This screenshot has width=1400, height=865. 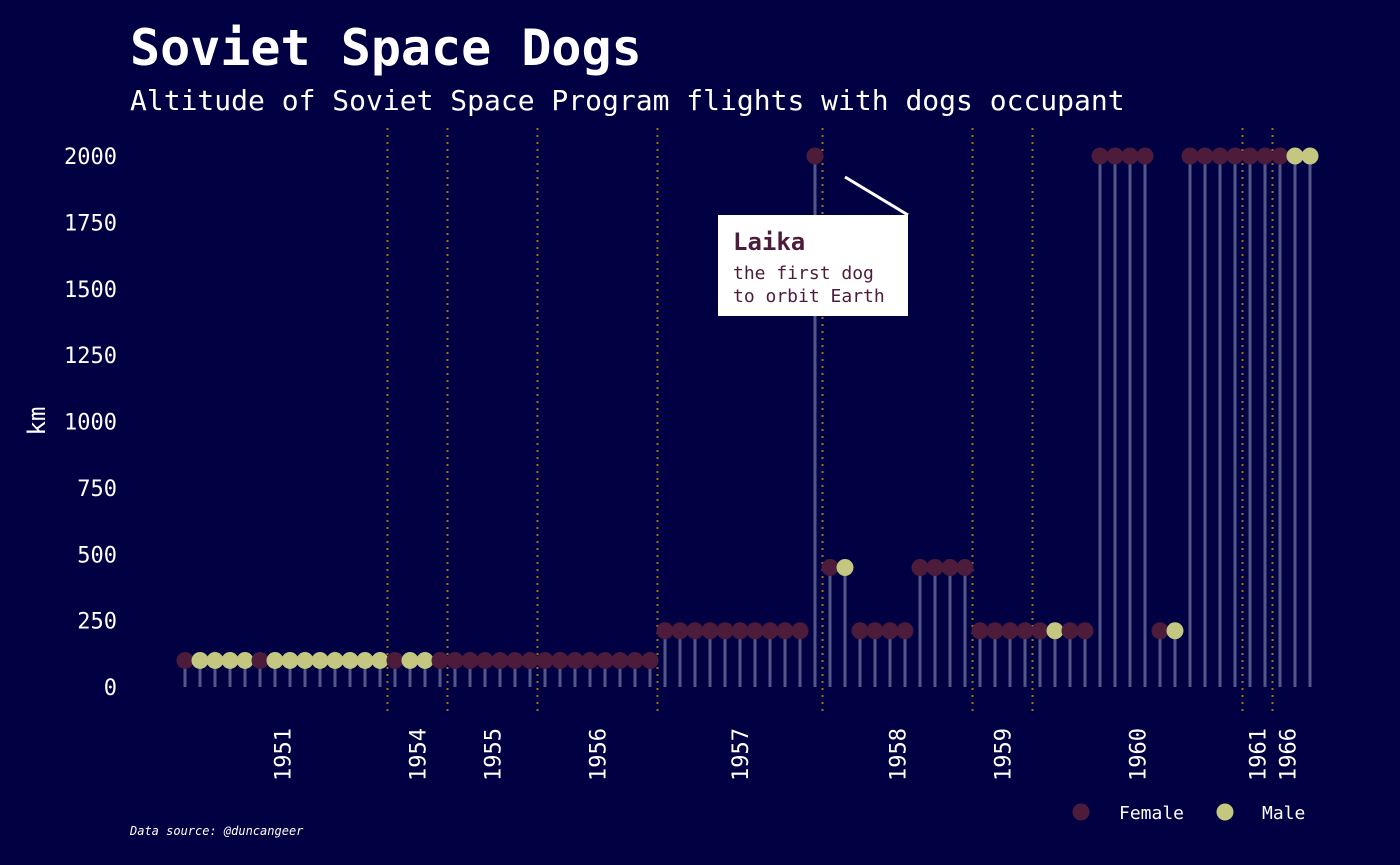 I want to click on x-tick-label: 1951, so click(x=284, y=754).